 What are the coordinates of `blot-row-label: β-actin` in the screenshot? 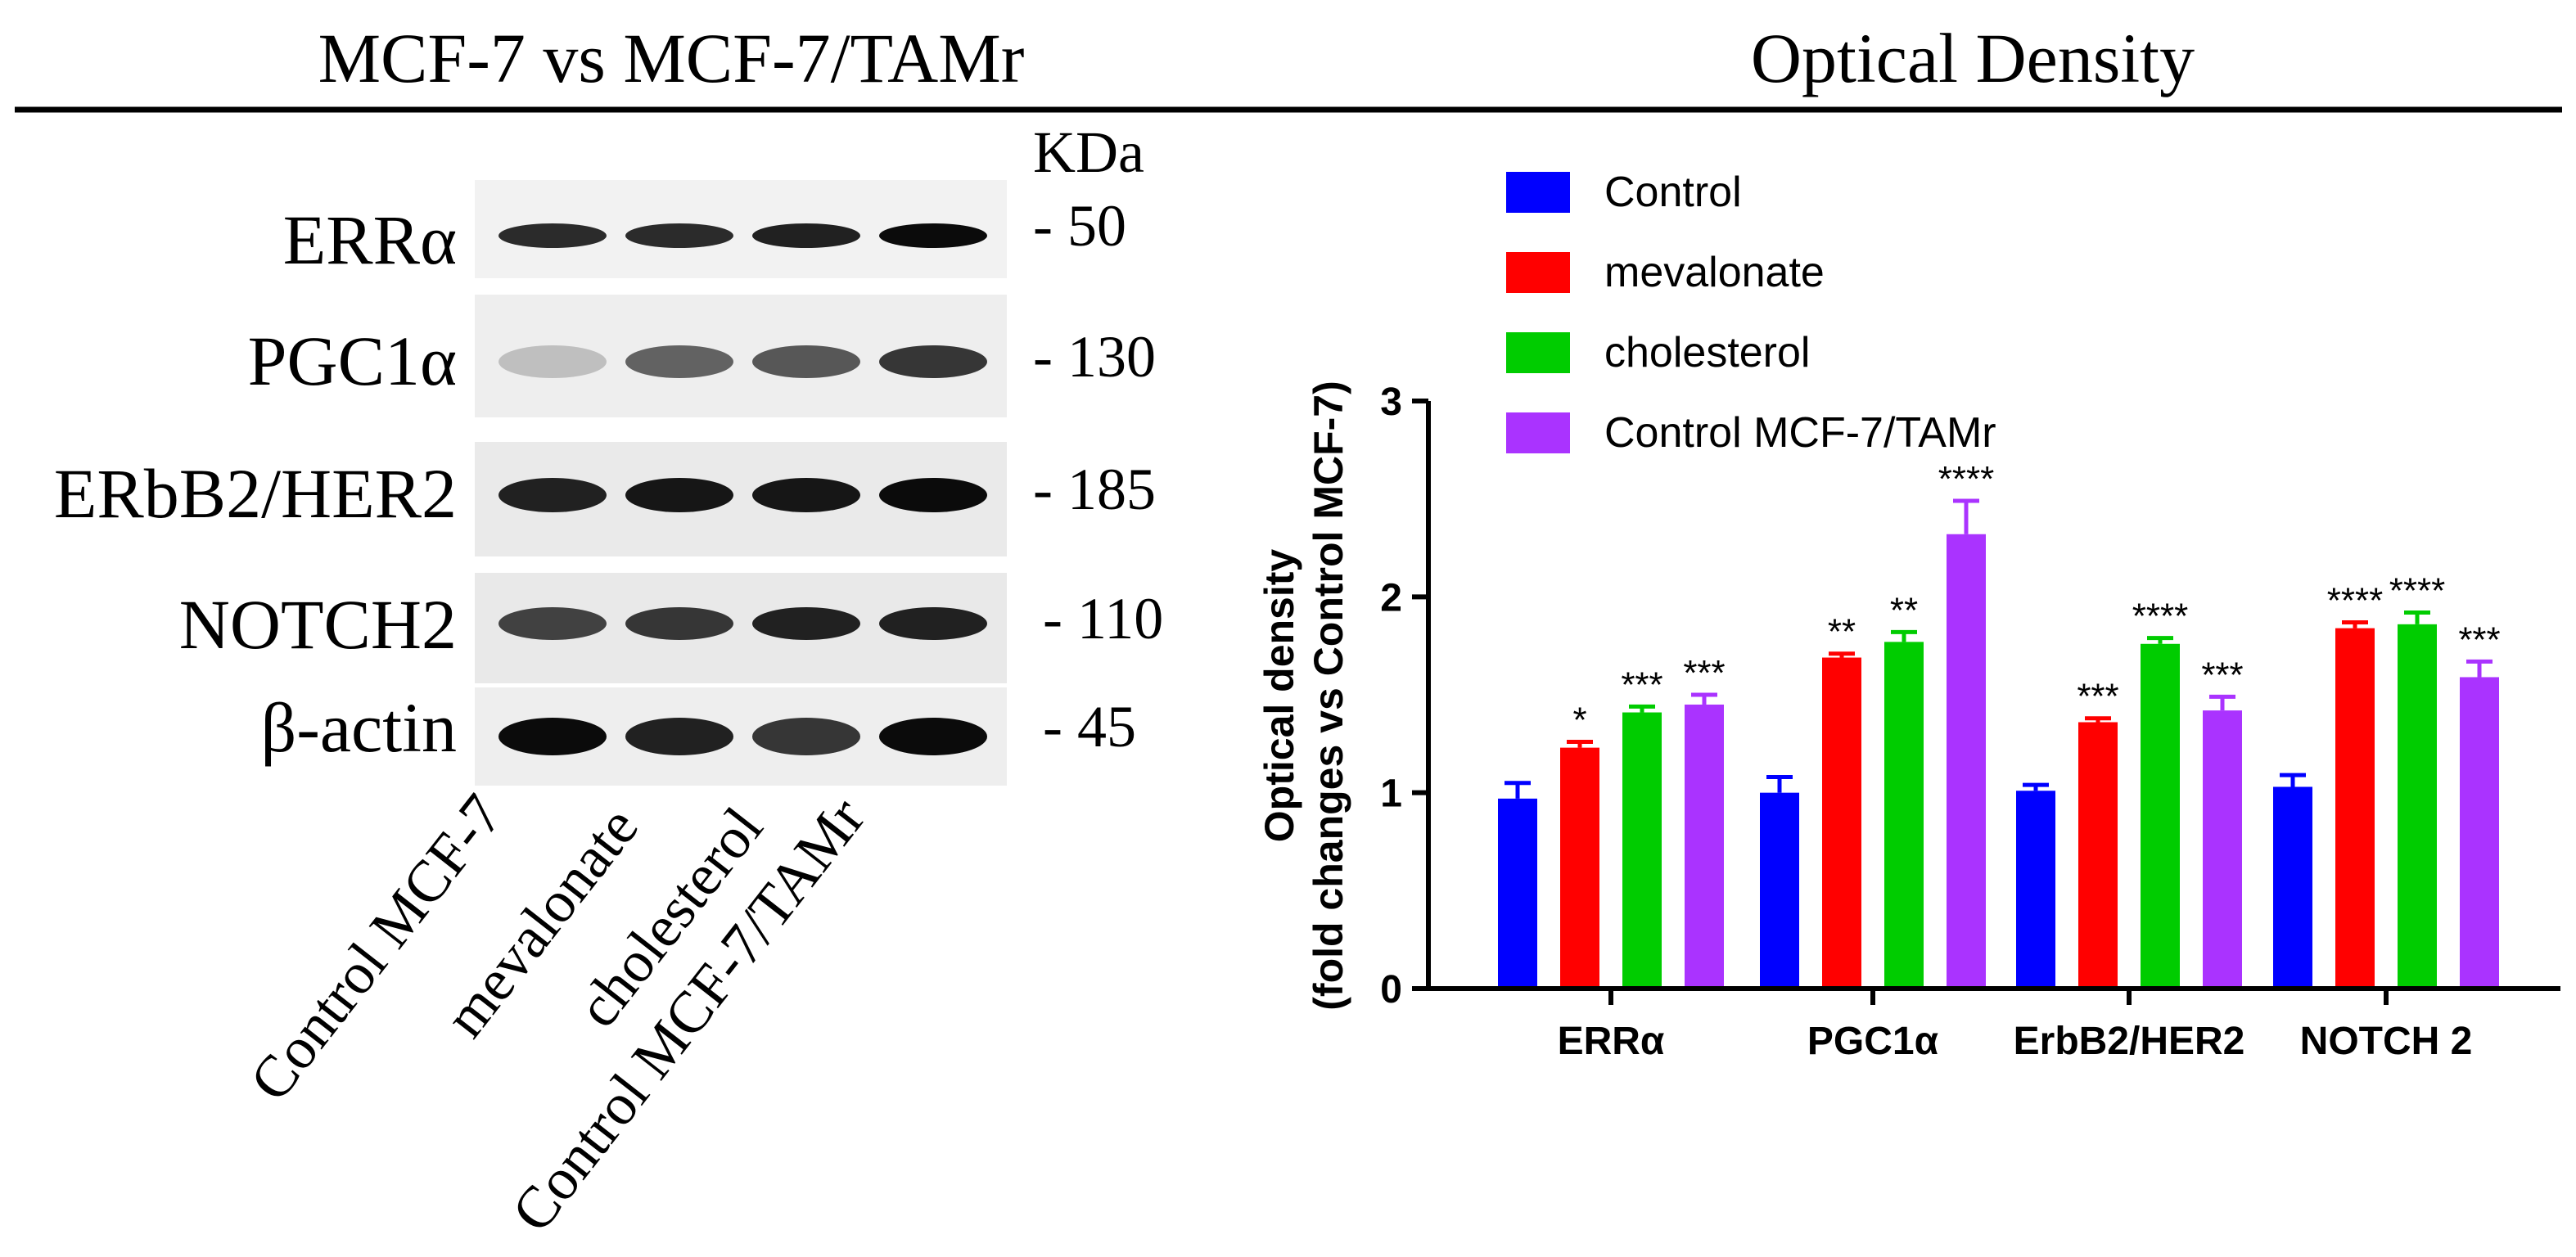 It's located at (358, 727).